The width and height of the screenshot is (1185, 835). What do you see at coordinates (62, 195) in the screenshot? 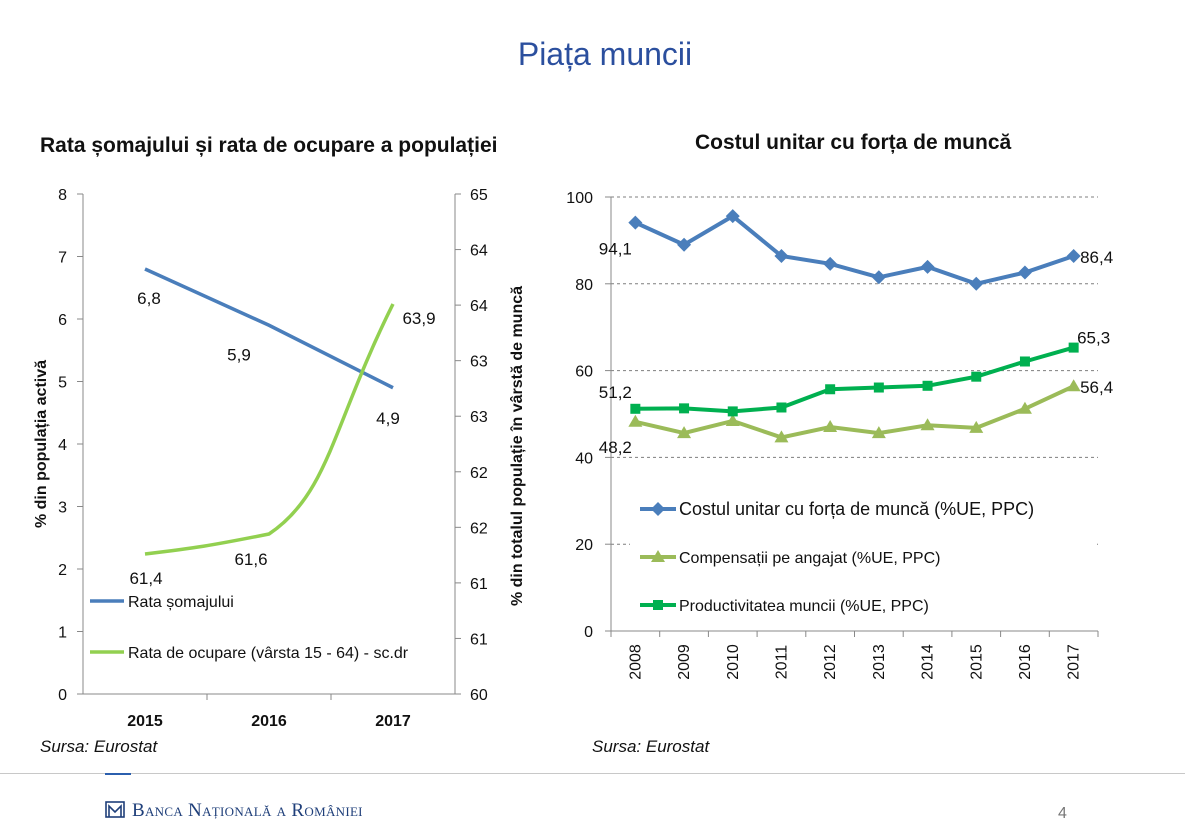
I see `left-y-tick-label: 8` at bounding box center [62, 195].